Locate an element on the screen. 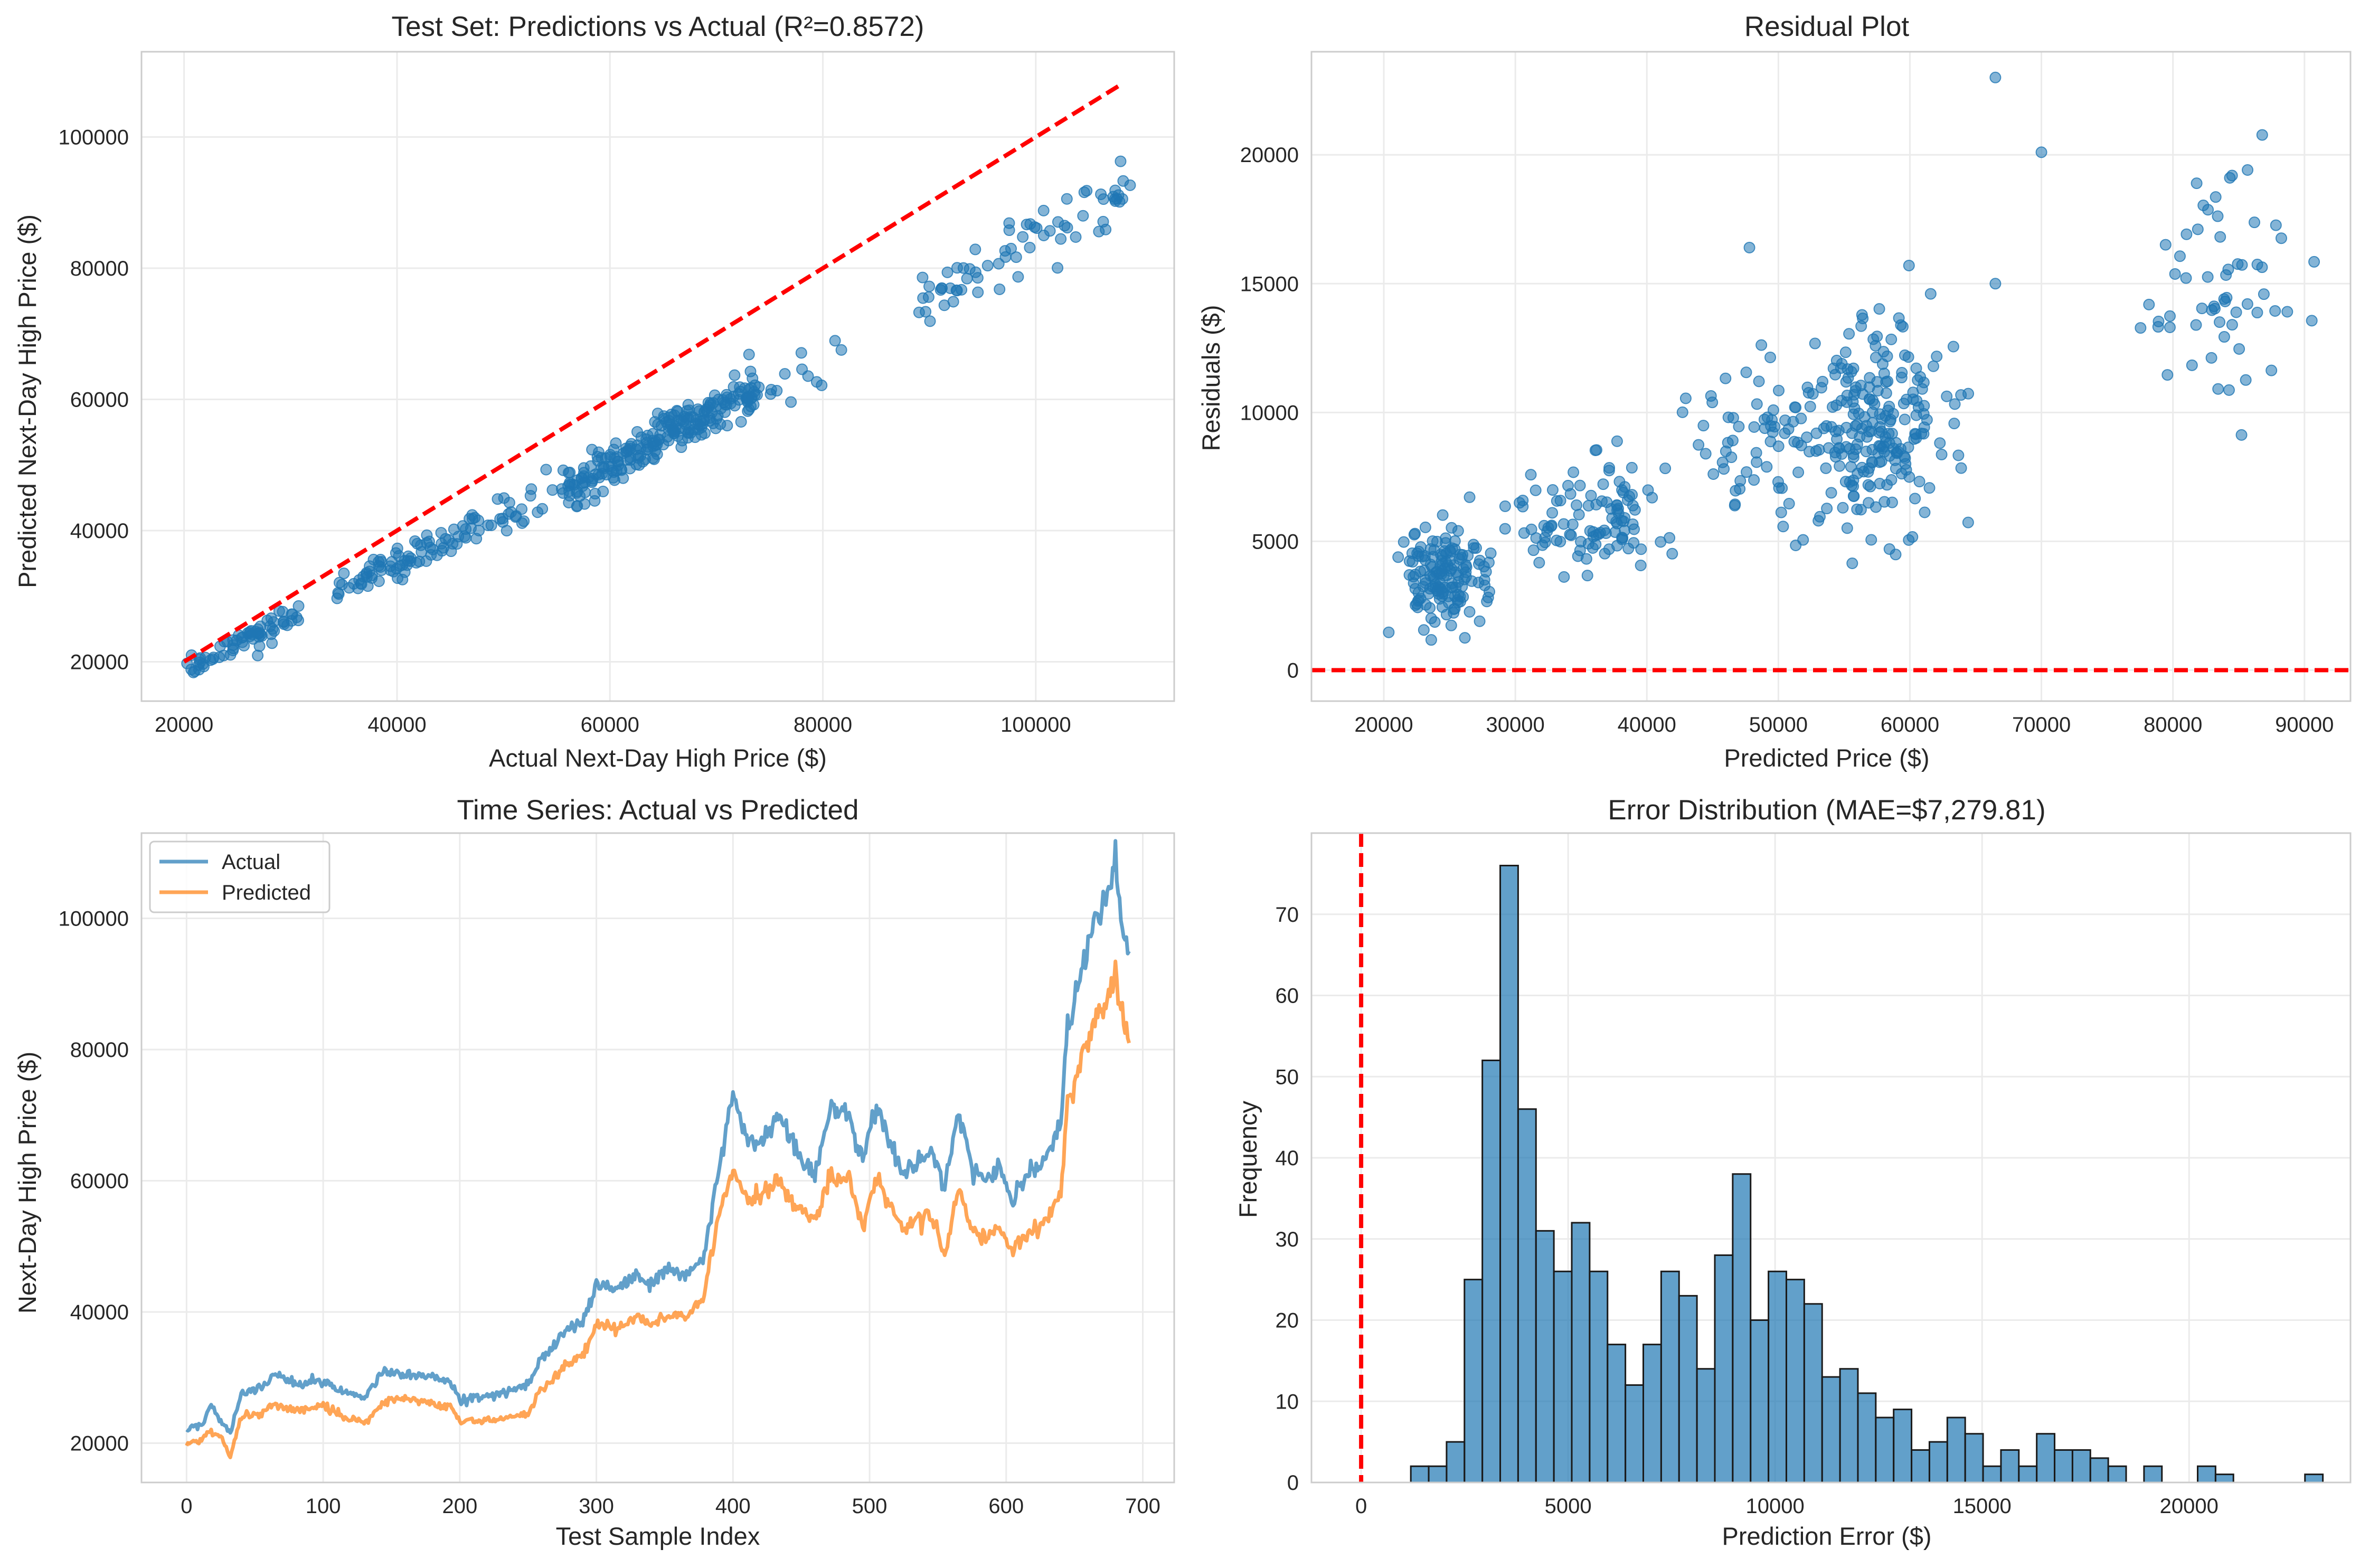 This screenshot has height=1568, width=2360. histogram-xtick-label: 15000 is located at coordinates (1982, 1506).